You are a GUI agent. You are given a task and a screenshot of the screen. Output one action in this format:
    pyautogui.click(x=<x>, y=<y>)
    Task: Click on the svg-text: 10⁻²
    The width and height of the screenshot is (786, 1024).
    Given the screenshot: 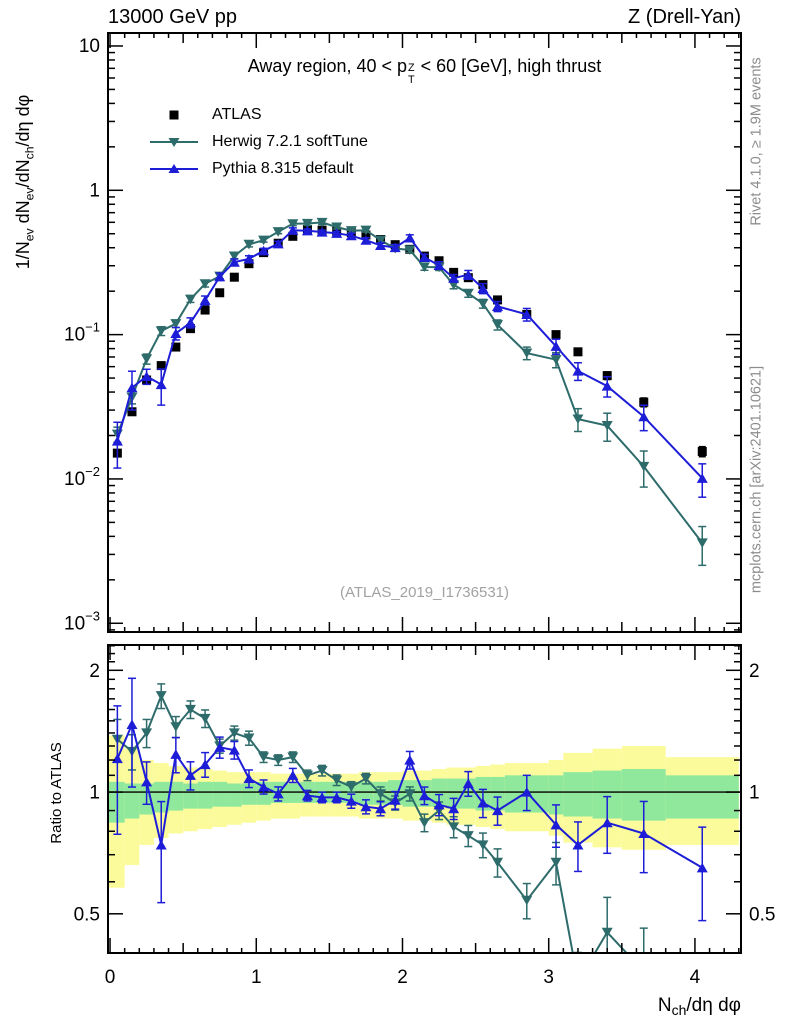 What is the action you would take?
    pyautogui.click(x=82, y=477)
    